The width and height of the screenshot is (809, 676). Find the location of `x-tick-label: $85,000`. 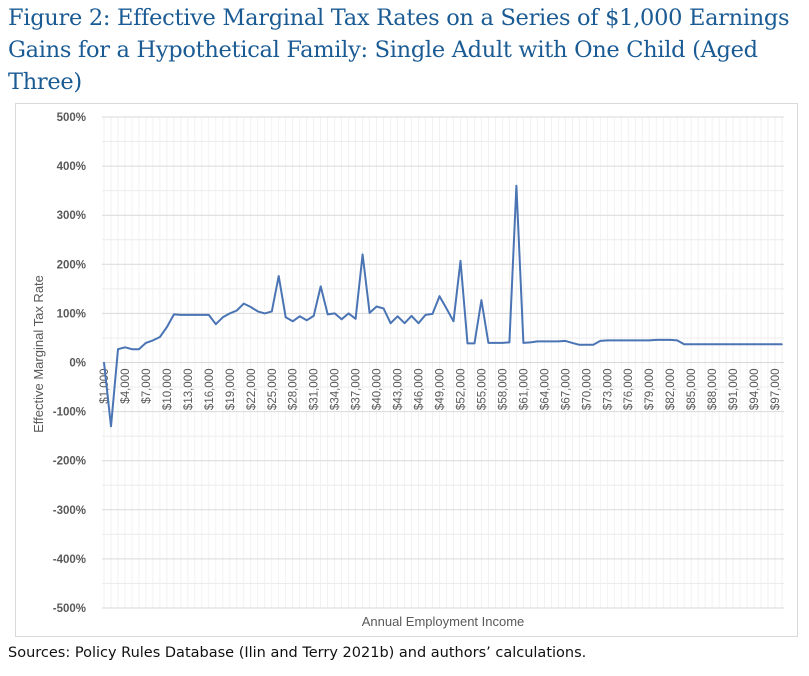

x-tick-label: $85,000 is located at coordinates (692, 390).